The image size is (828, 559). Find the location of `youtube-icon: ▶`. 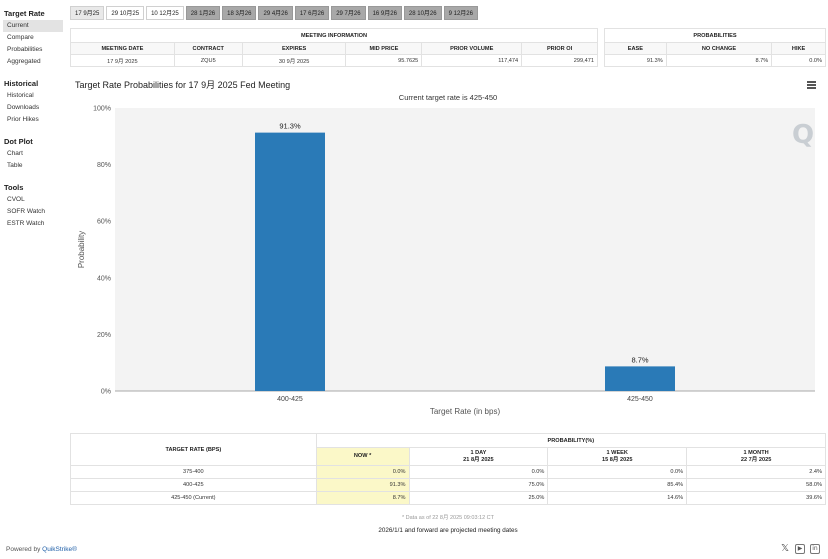

youtube-icon: ▶ is located at coordinates (800, 549).